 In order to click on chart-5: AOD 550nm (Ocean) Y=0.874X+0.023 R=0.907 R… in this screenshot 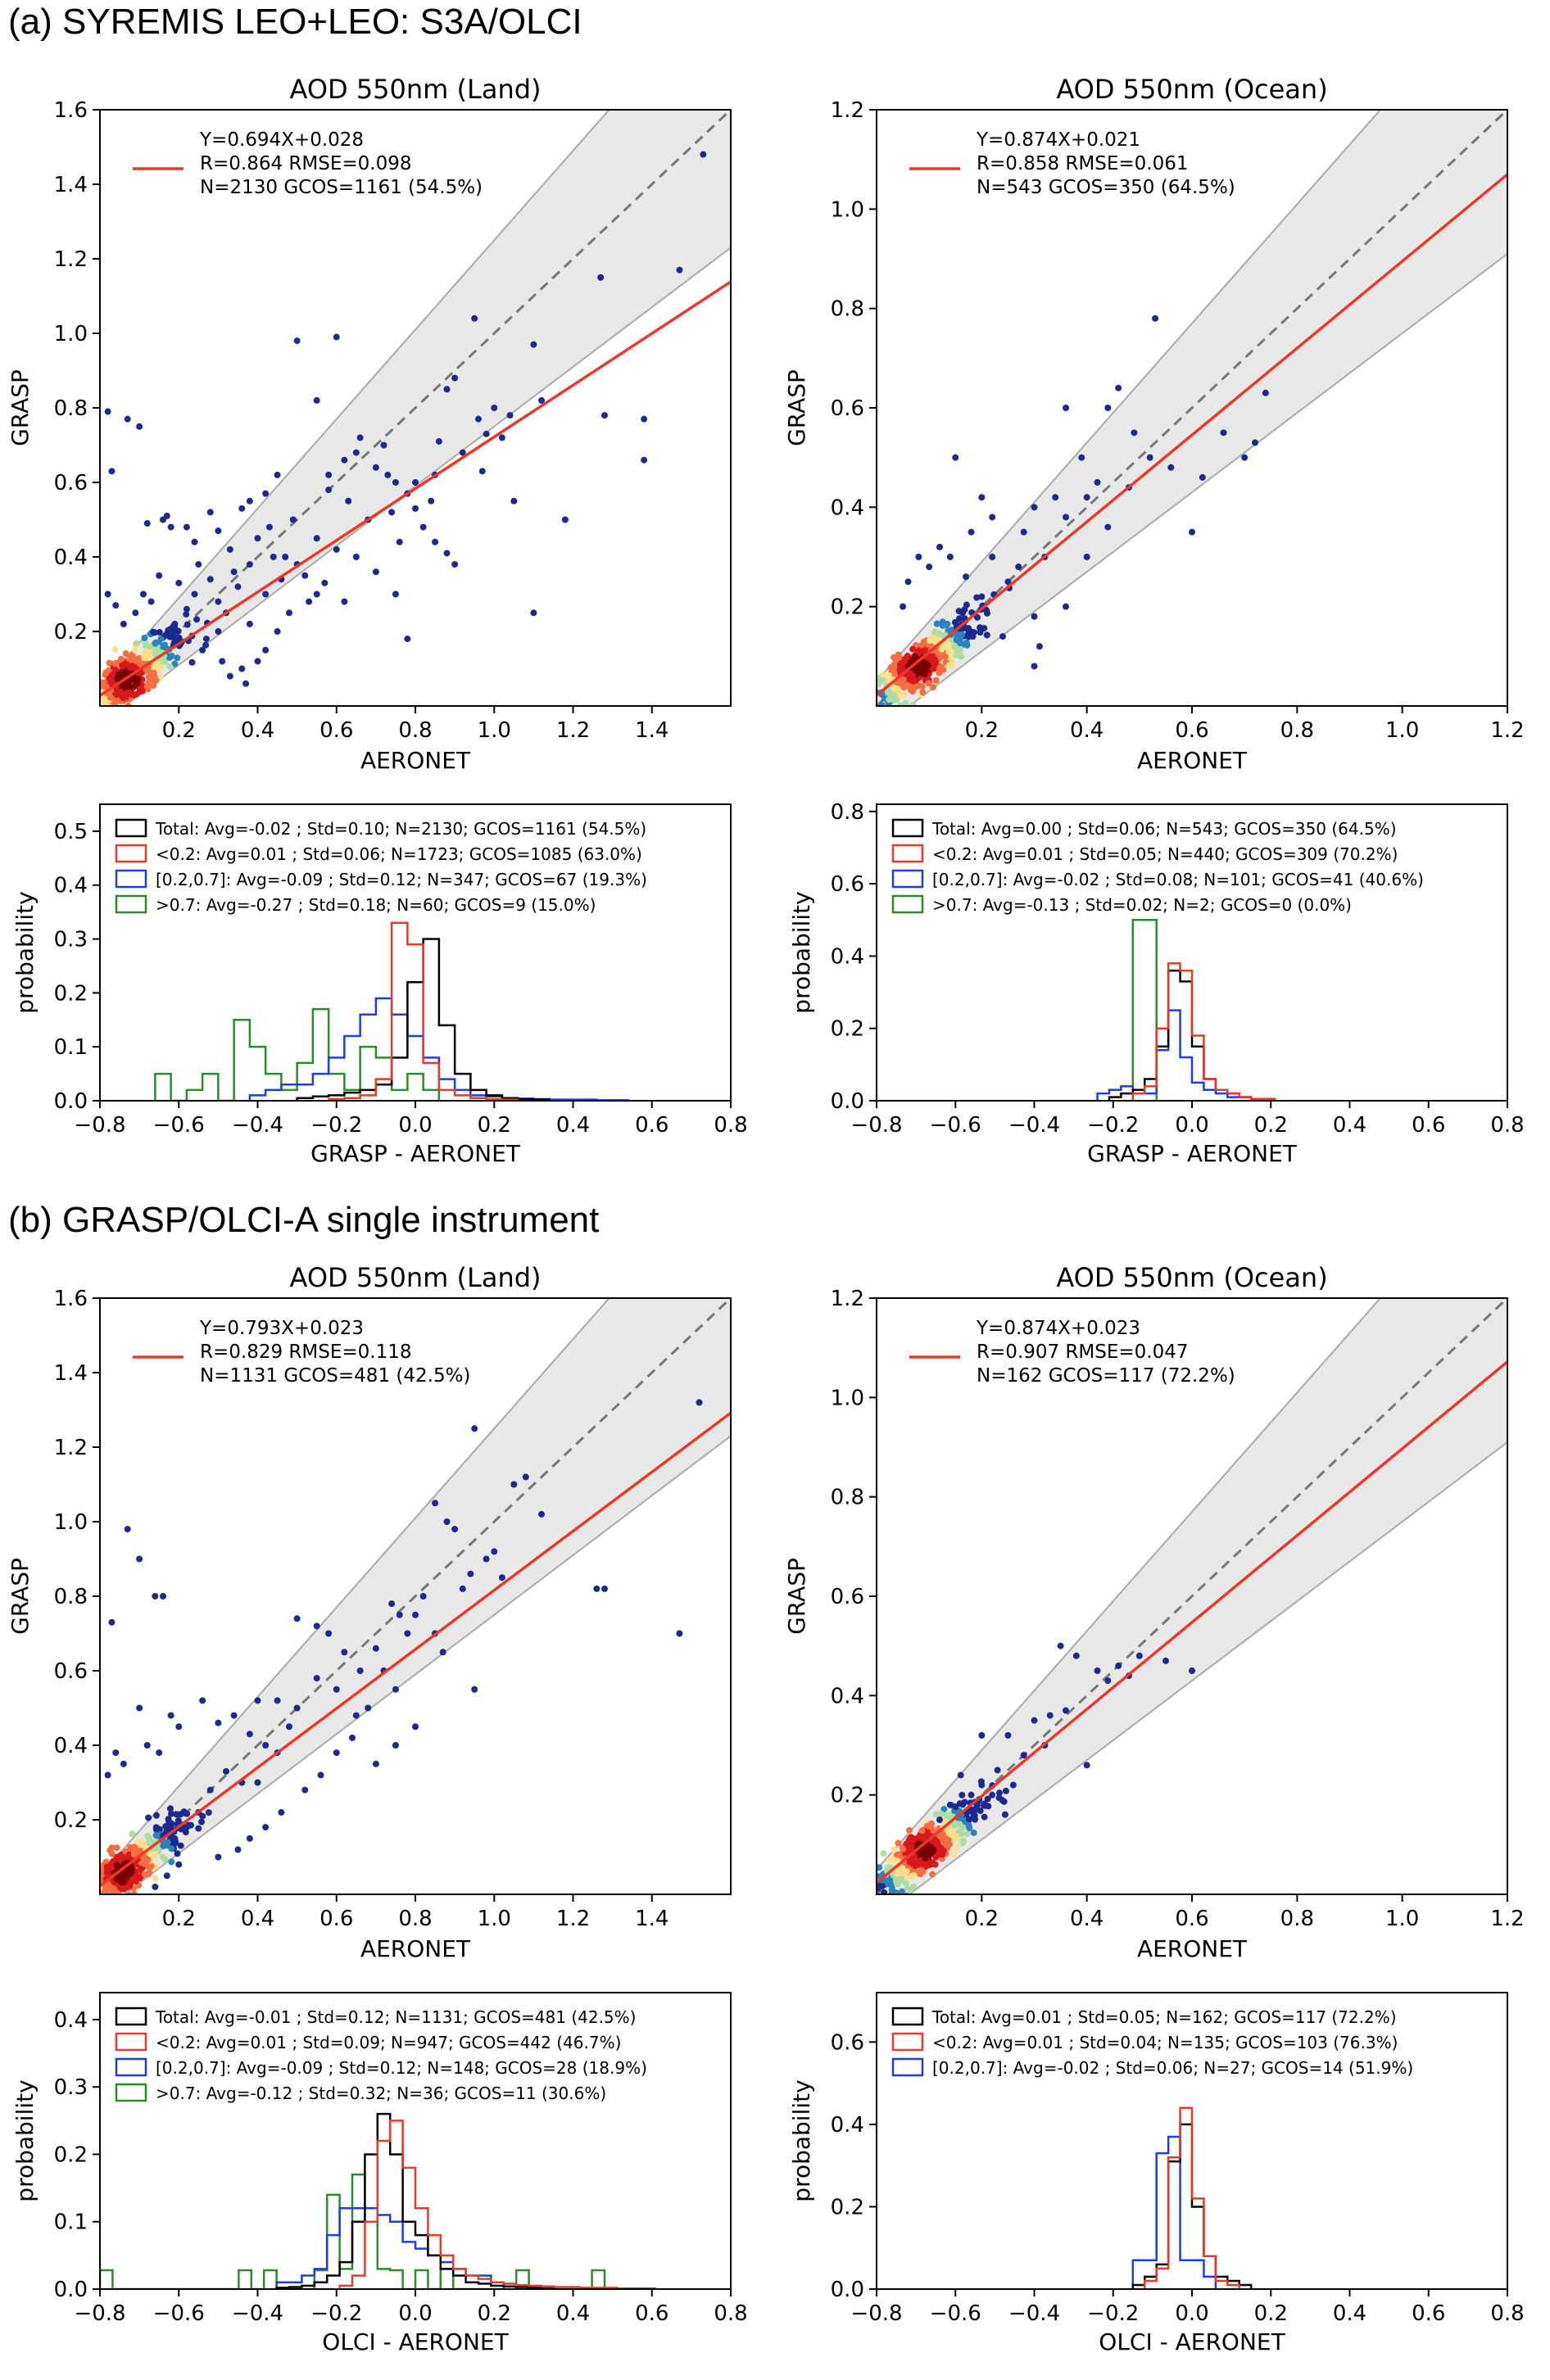, I will do `click(1154, 1612)`.